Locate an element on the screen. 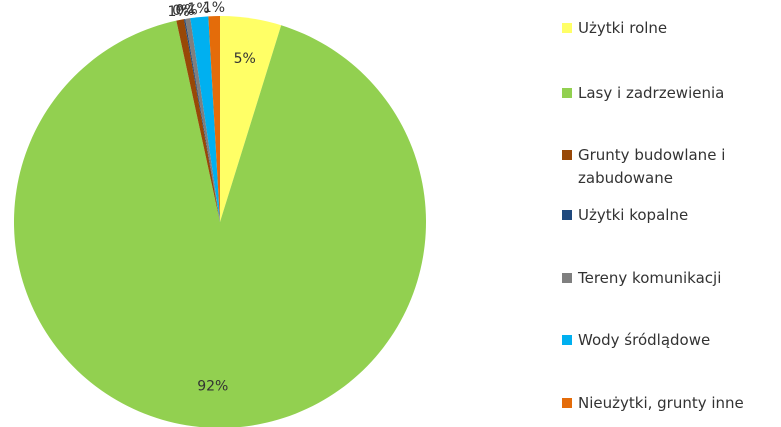  legend-label: Użytki rolne is located at coordinates (623, 28).